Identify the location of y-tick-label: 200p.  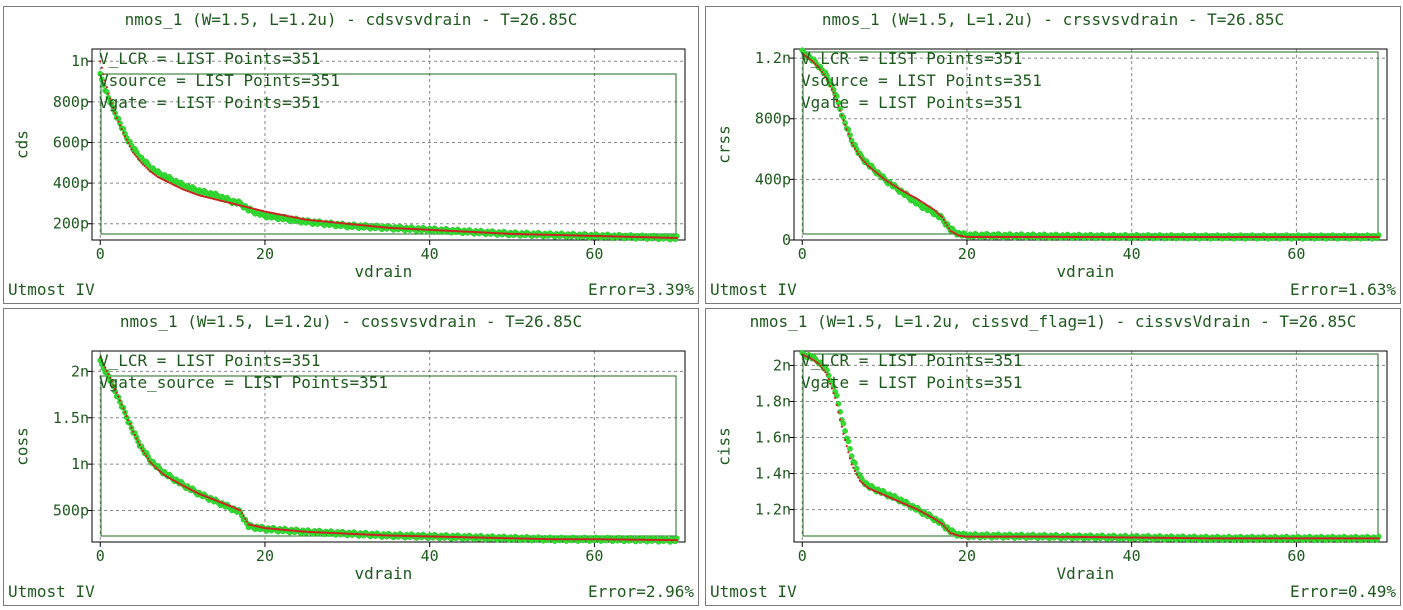
(71, 224).